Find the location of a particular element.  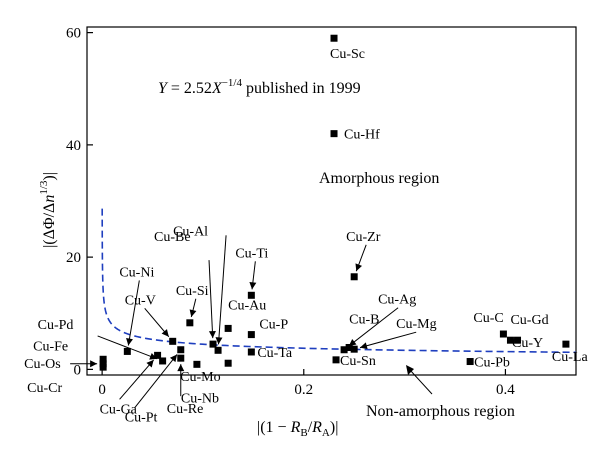

arrow-cu-ag is located at coordinates (373, 327).